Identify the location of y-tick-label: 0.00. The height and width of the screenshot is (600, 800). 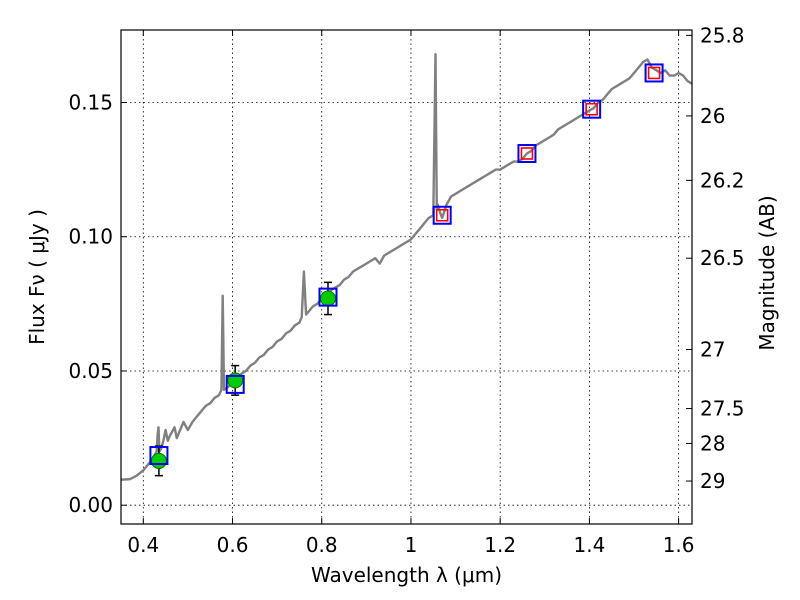
(90, 505).